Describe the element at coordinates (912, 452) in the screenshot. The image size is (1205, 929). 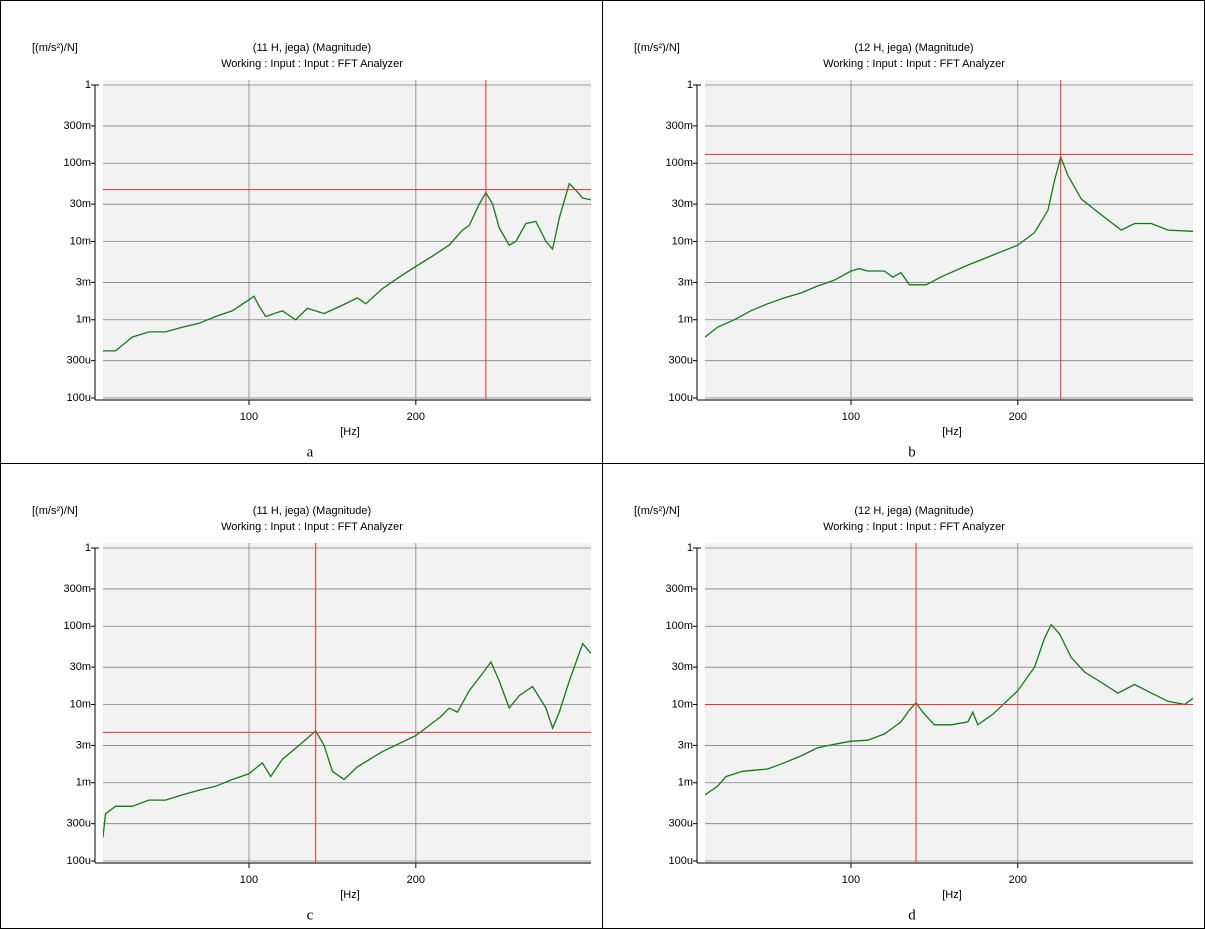
I see `caption: b` at that location.